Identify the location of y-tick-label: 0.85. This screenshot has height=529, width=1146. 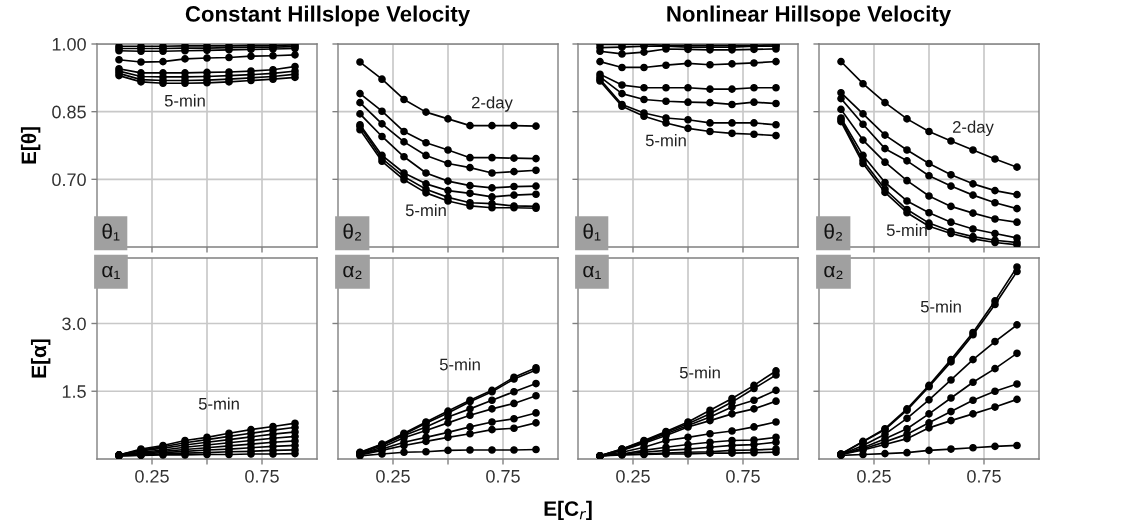
(69, 112).